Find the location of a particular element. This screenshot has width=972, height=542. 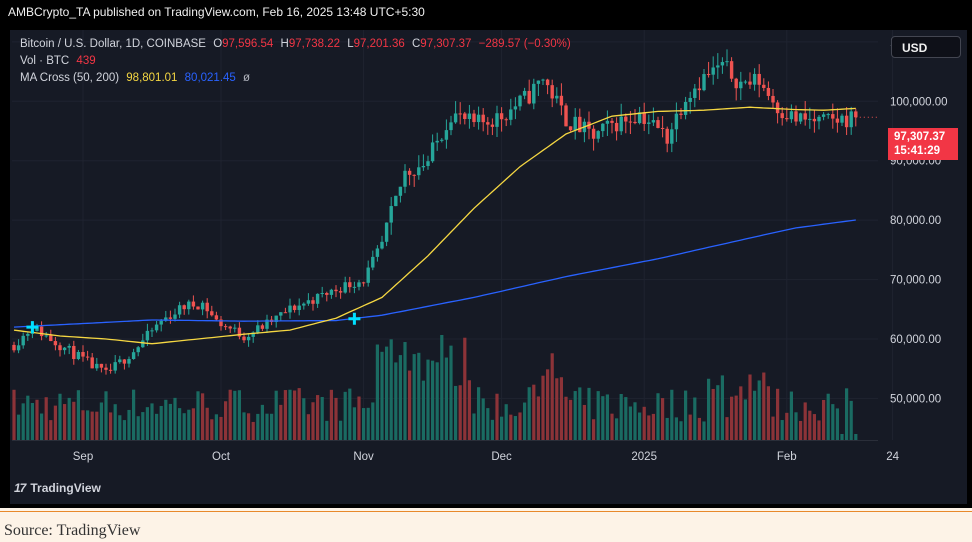

volume-label: Vol · BTC is located at coordinates (45, 61).